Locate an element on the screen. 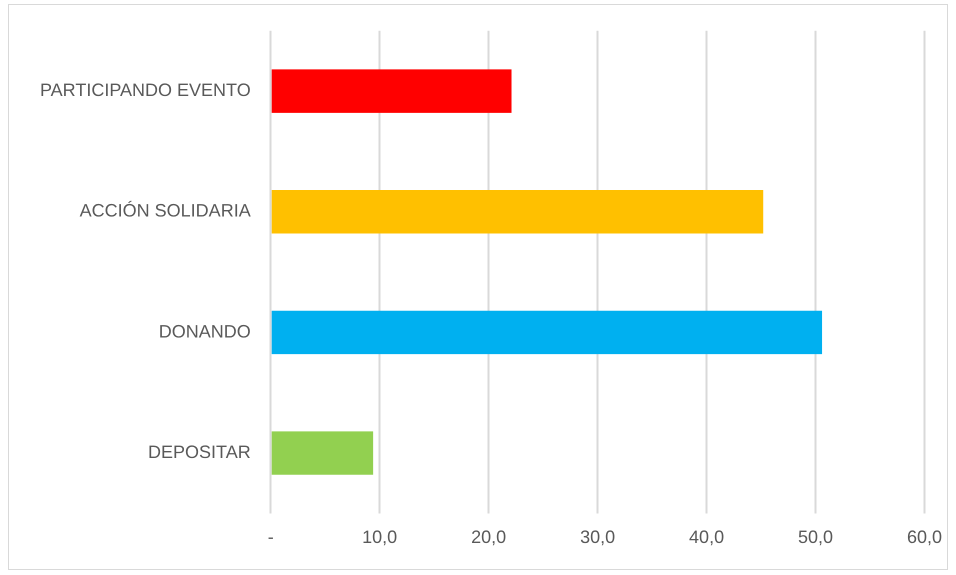 The image size is (956, 575). x-tick-label: 10,0 is located at coordinates (380, 537).